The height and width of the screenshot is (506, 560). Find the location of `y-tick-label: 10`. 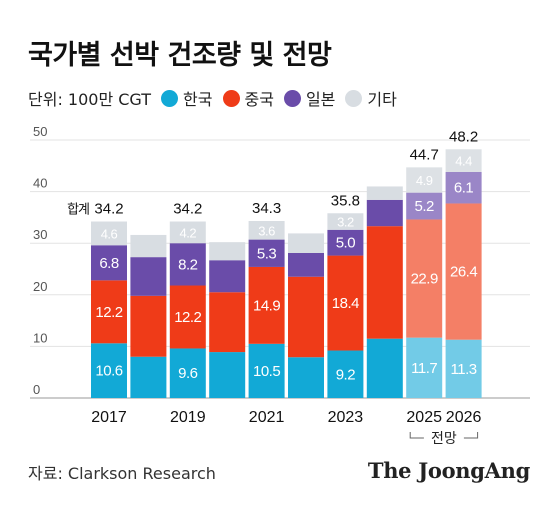

y-tick-label: 10 is located at coordinates (40, 337).